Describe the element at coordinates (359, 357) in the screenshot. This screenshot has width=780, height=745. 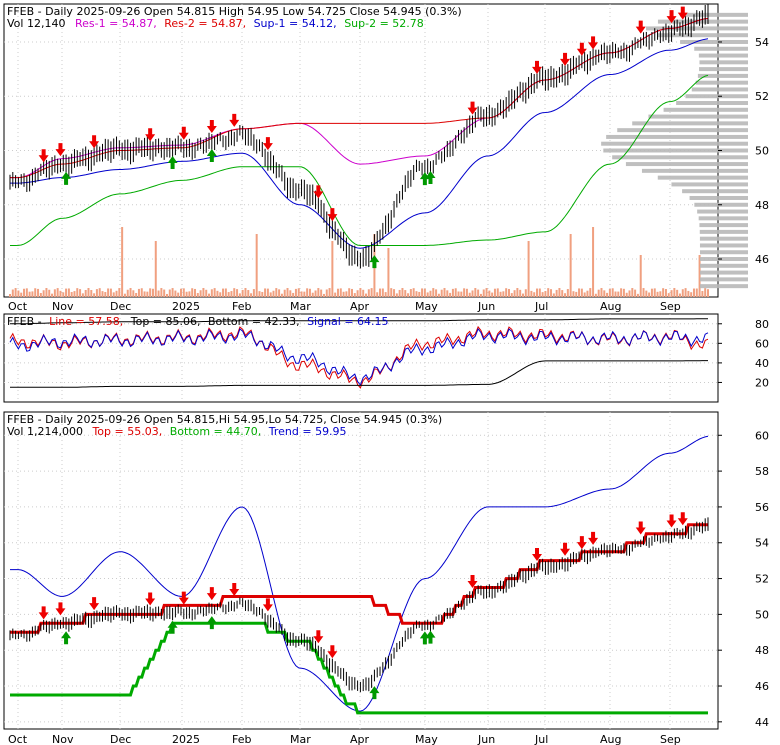
I see `series-signal` at that location.